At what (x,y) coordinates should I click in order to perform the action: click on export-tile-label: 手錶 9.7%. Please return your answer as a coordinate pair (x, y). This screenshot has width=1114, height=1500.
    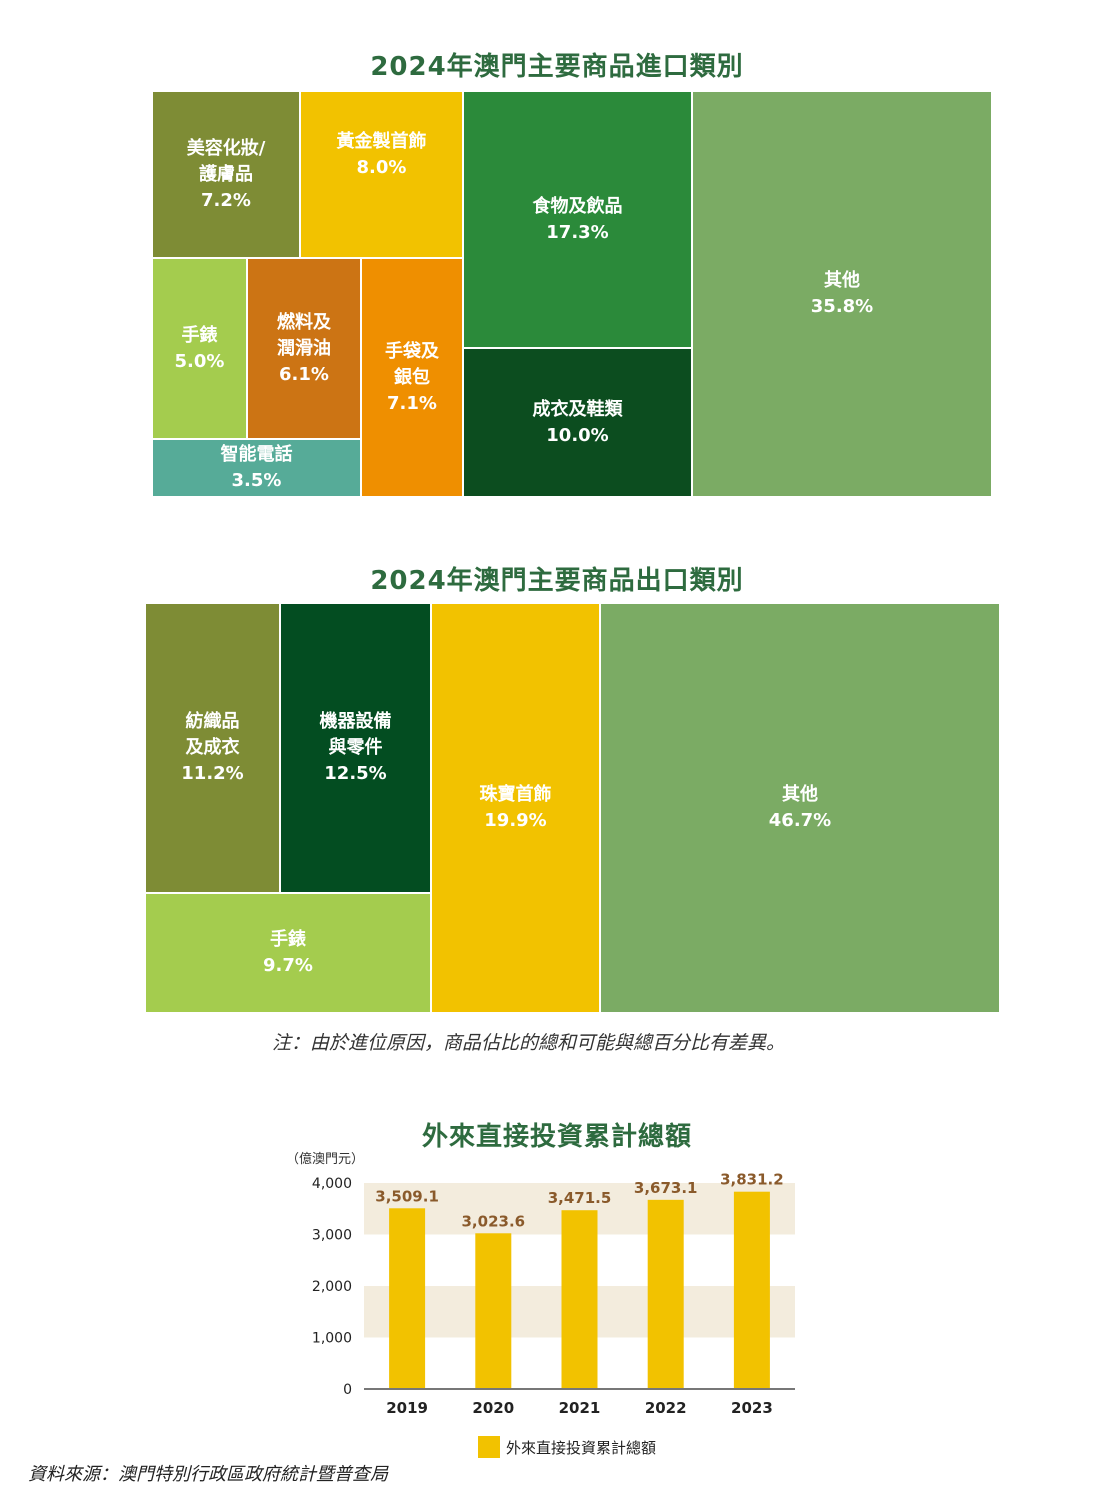
    Looking at the image, I should click on (288, 952).